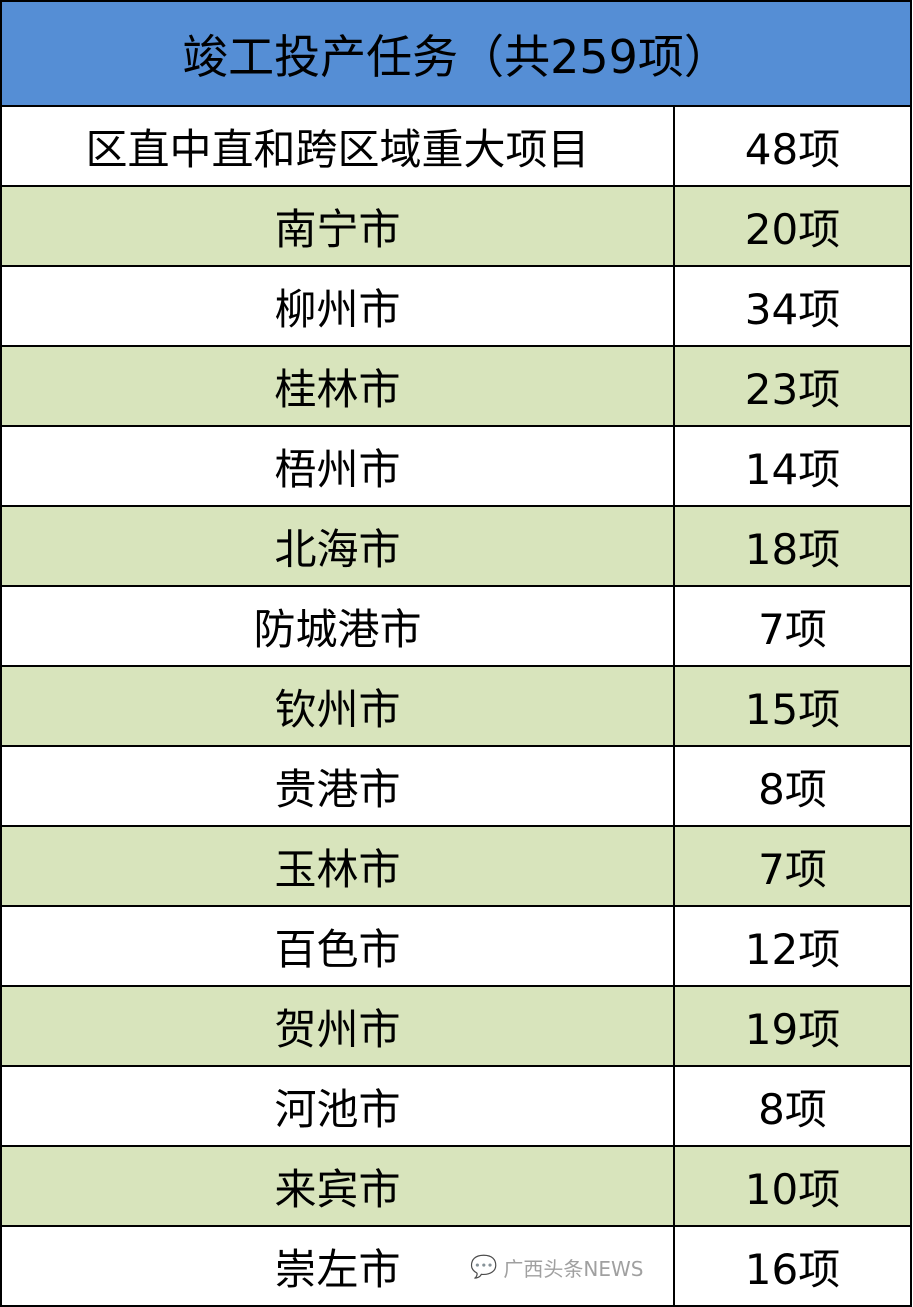  Describe the element at coordinates (337, 1186) in the screenshot. I see `region-name: 来宾市` at that location.